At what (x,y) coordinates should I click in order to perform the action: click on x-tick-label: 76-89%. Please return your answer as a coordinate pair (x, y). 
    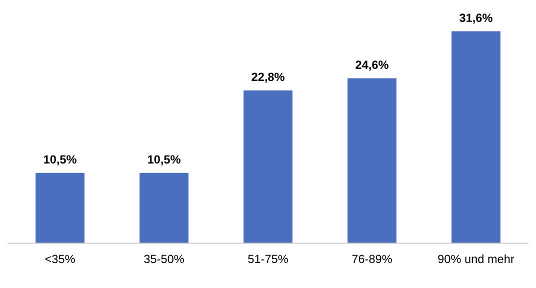
    Looking at the image, I should click on (372, 259).